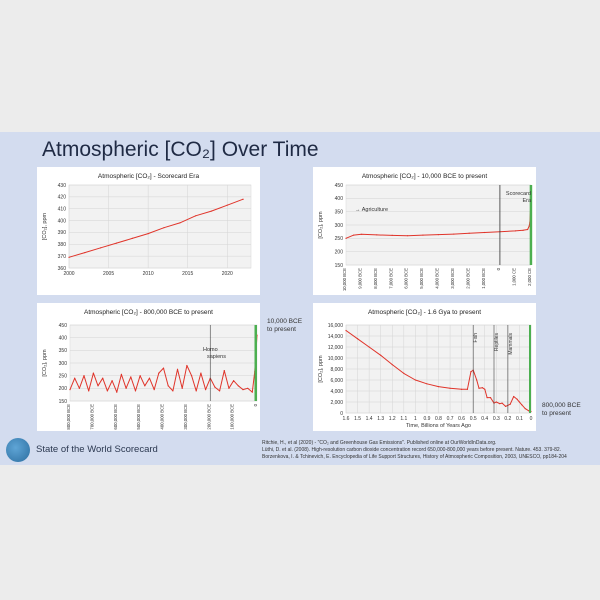 This screenshot has width=600, height=600. I want to click on y-tick-label: 150, so click(339, 266).